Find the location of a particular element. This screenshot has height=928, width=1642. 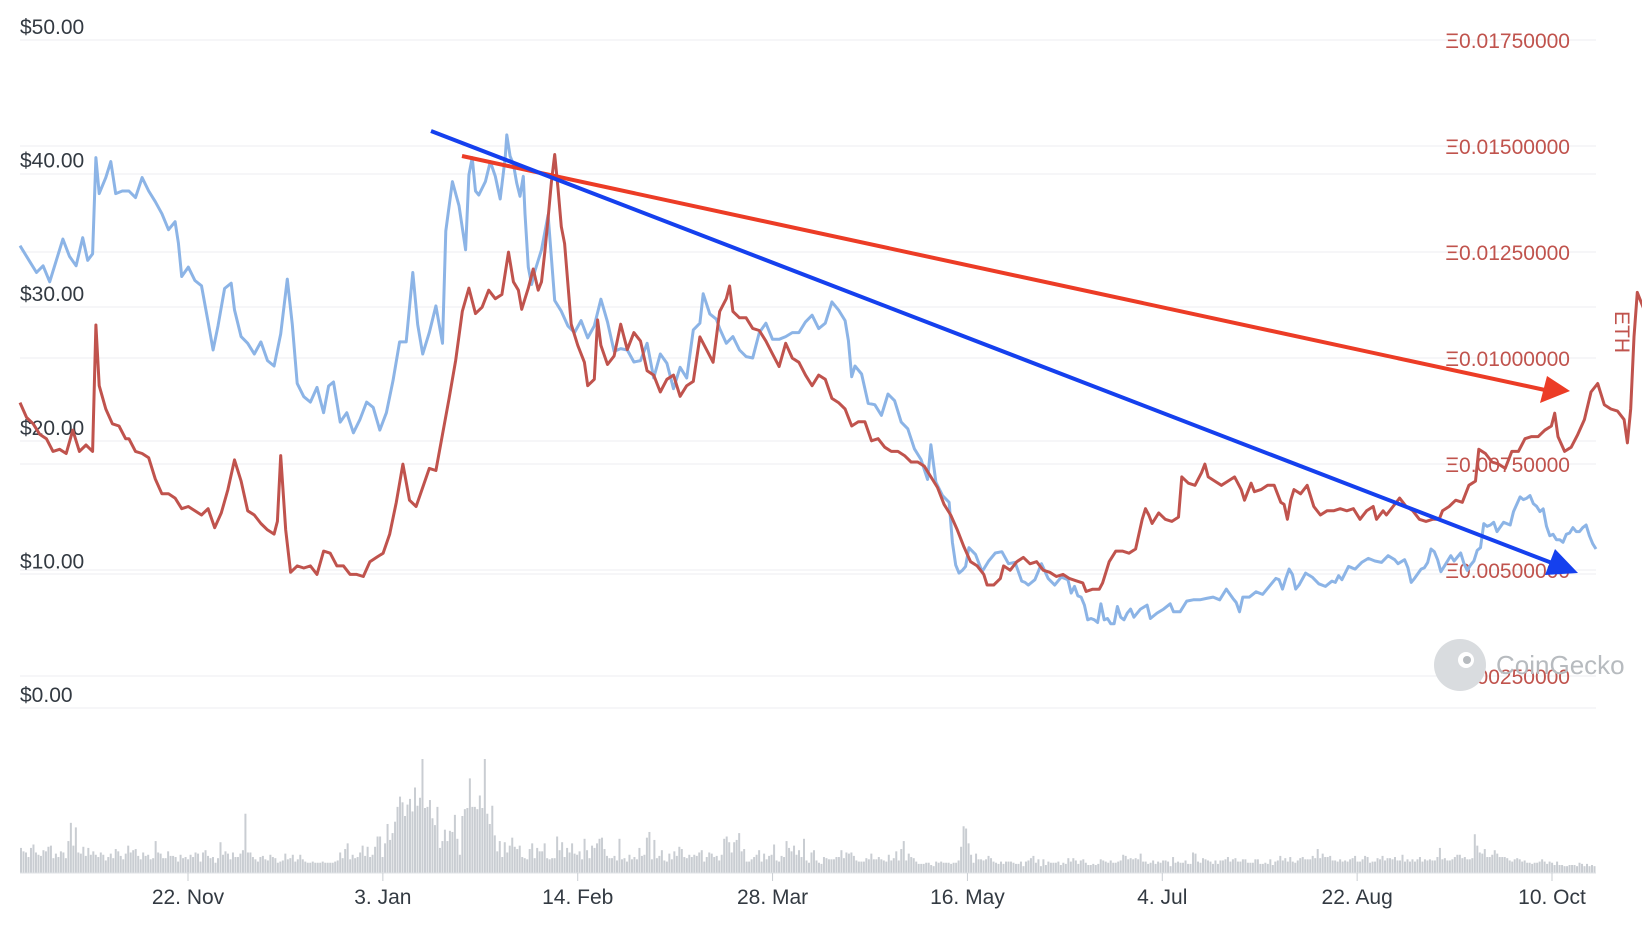

y-left-tick-label: $10.00 is located at coordinates (52, 561).